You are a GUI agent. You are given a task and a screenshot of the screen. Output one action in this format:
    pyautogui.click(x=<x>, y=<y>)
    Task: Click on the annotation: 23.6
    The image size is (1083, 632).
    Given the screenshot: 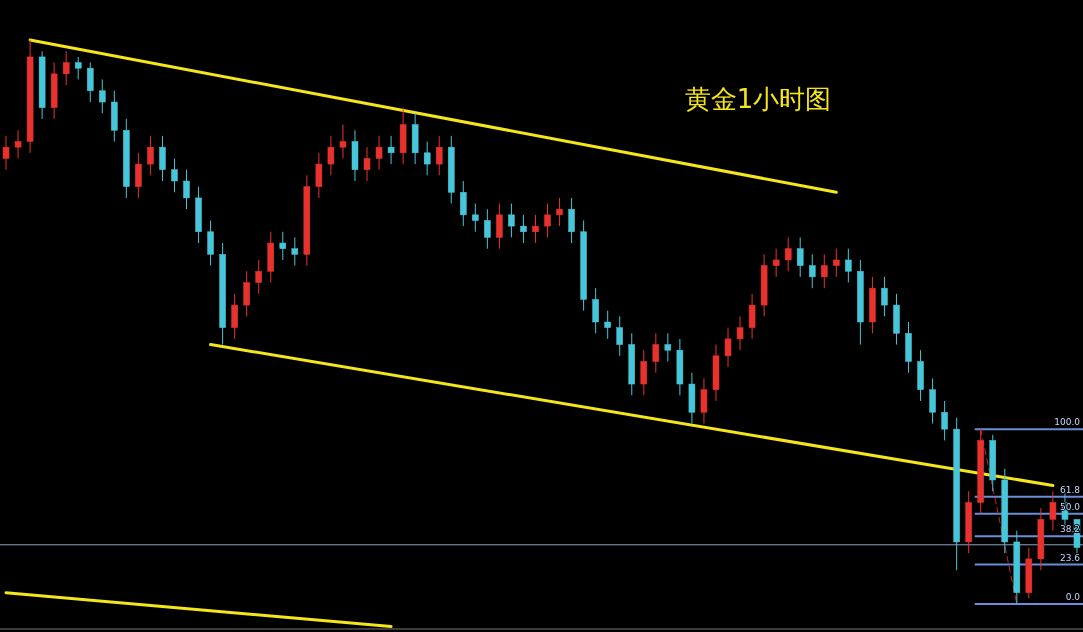 What is the action you would take?
    pyautogui.click(x=1069, y=557)
    